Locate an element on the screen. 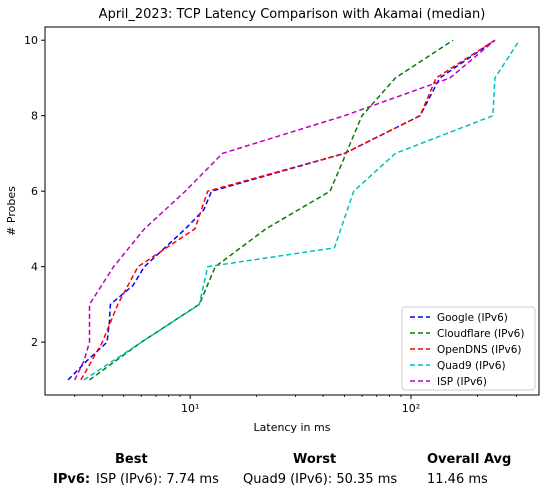  y-tick-label: 2 is located at coordinates (34, 342).